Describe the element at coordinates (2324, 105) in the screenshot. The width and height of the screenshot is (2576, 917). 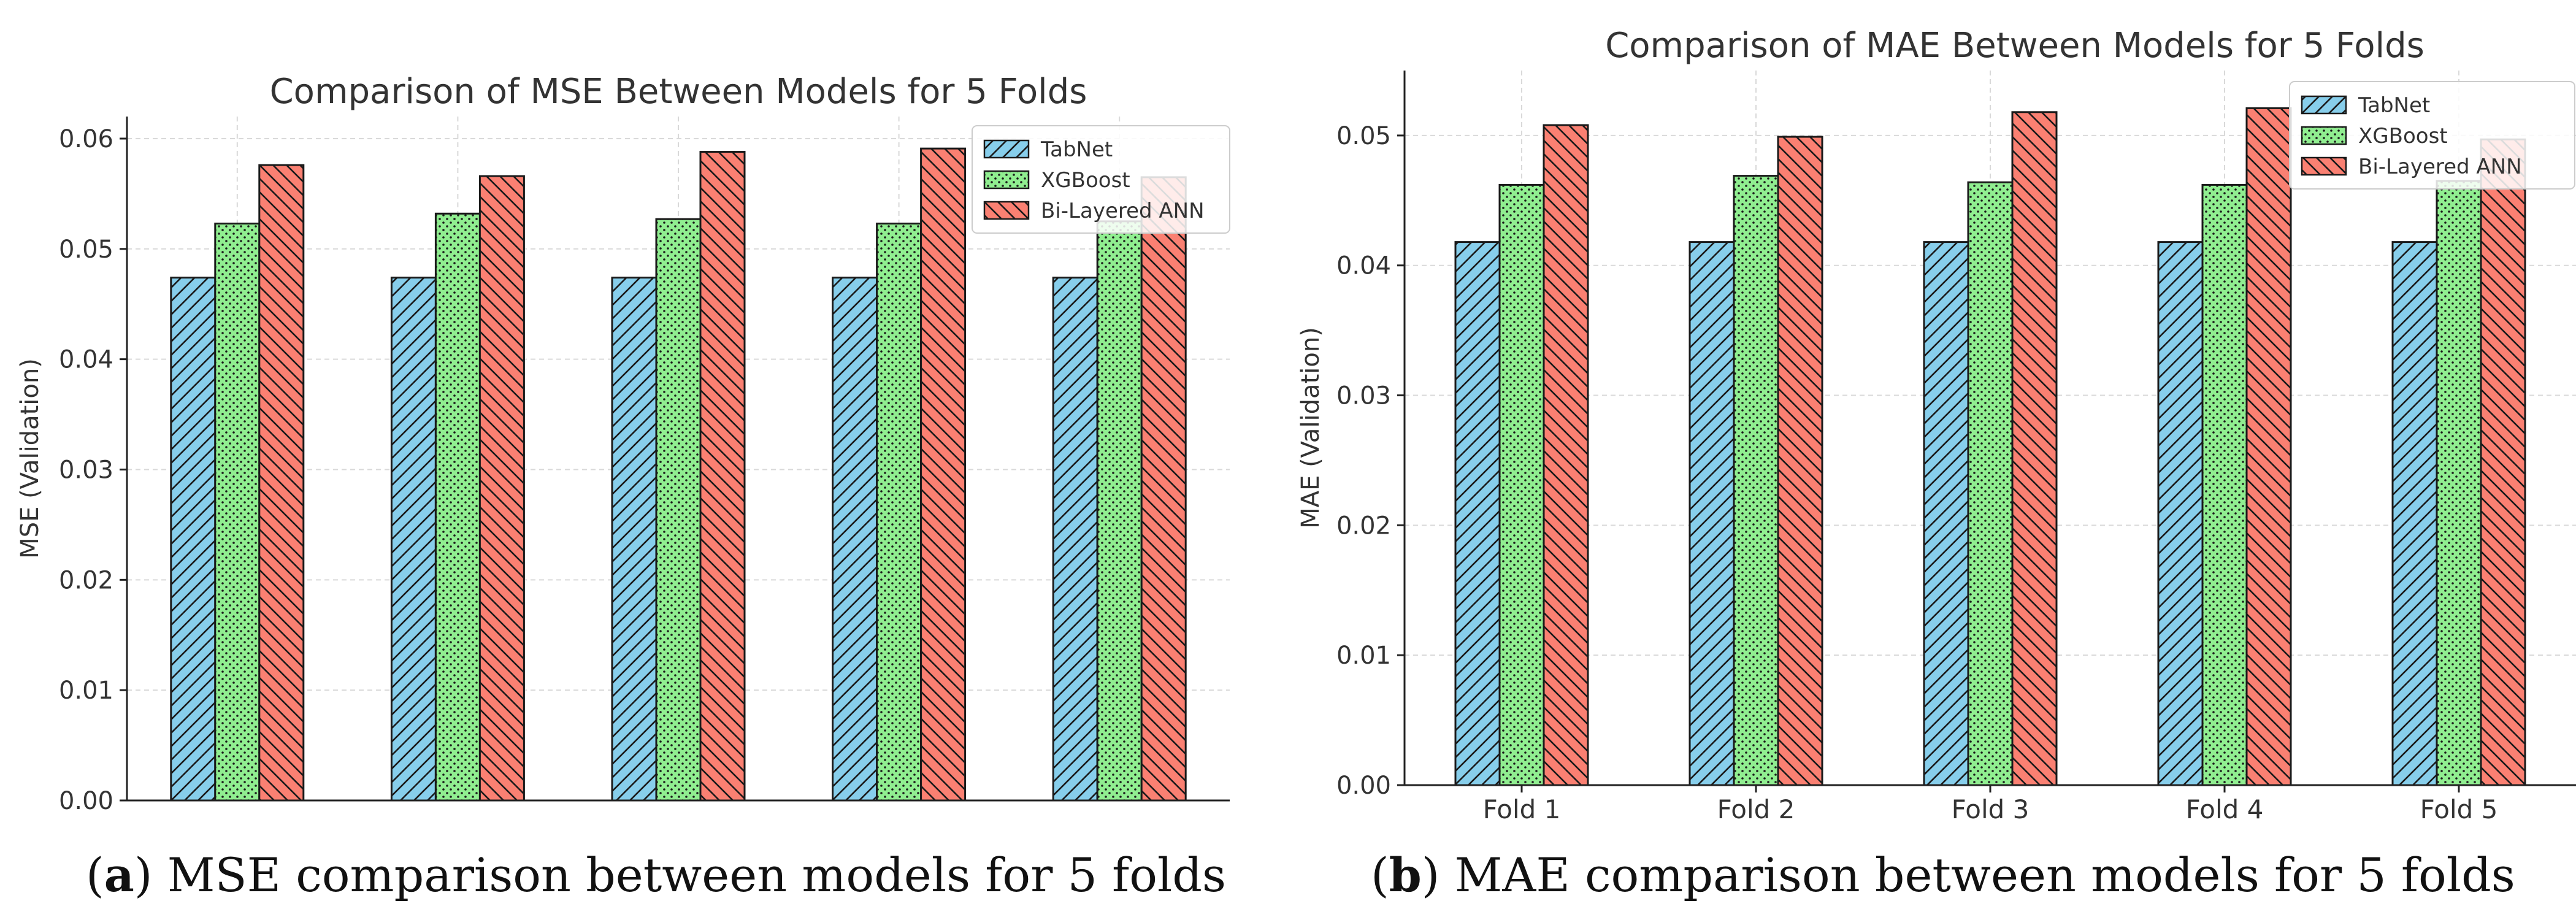
I see `mae-legend-swatch-tabnet` at that location.